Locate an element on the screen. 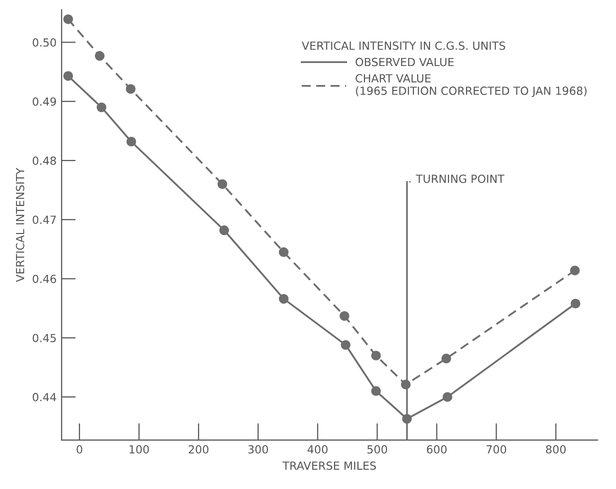  y-tick-label: 0.50 is located at coordinates (44, 42).